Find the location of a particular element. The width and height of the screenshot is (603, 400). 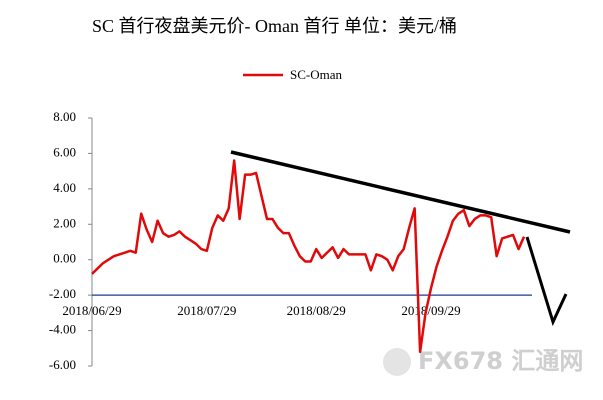

x-tick-label: 2018/06/29 is located at coordinates (91, 310).